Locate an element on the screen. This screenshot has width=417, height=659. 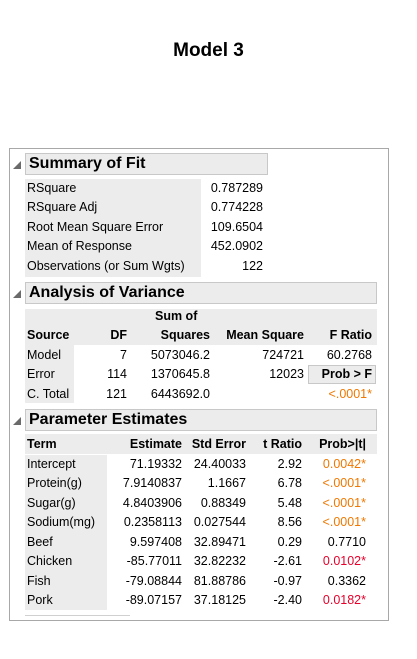
params-stderr: 0.88349 is located at coordinates (223, 503).